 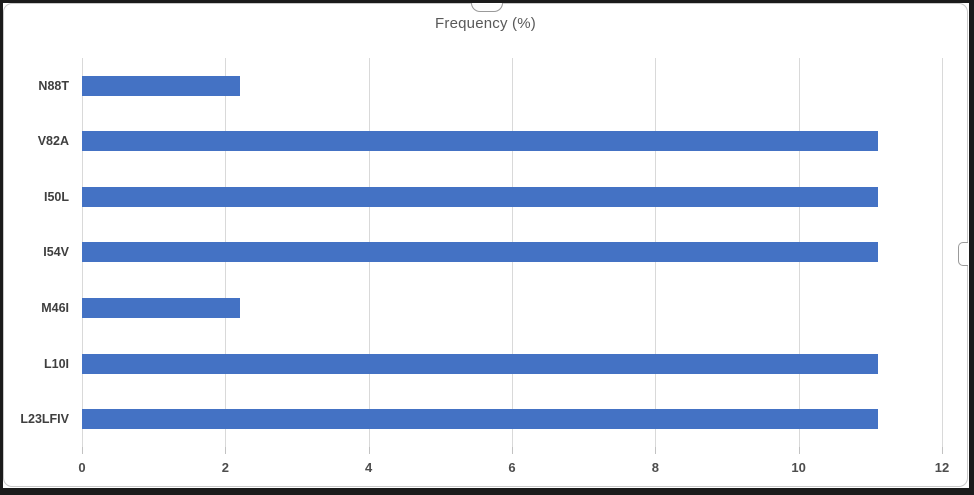 I want to click on x-axis-label-6: 6, so click(x=512, y=467).